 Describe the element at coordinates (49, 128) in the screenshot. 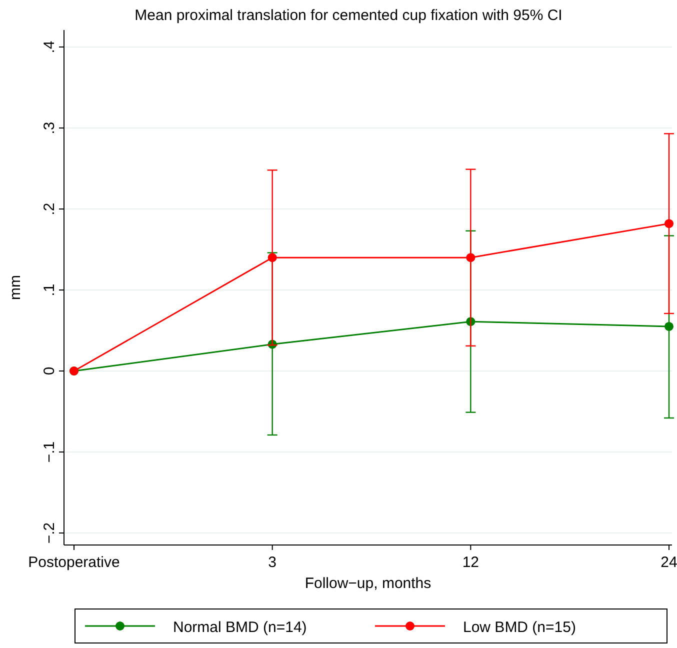

I see `y-tick-label: .3` at that location.